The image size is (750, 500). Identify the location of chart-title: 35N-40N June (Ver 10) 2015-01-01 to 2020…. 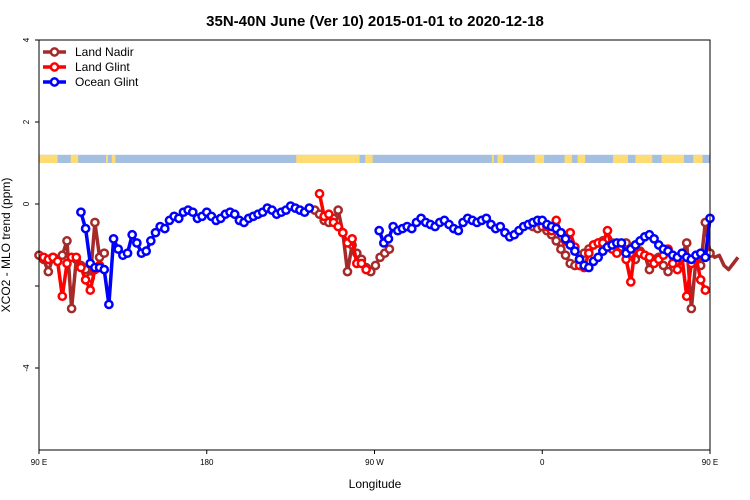
(375, 21).